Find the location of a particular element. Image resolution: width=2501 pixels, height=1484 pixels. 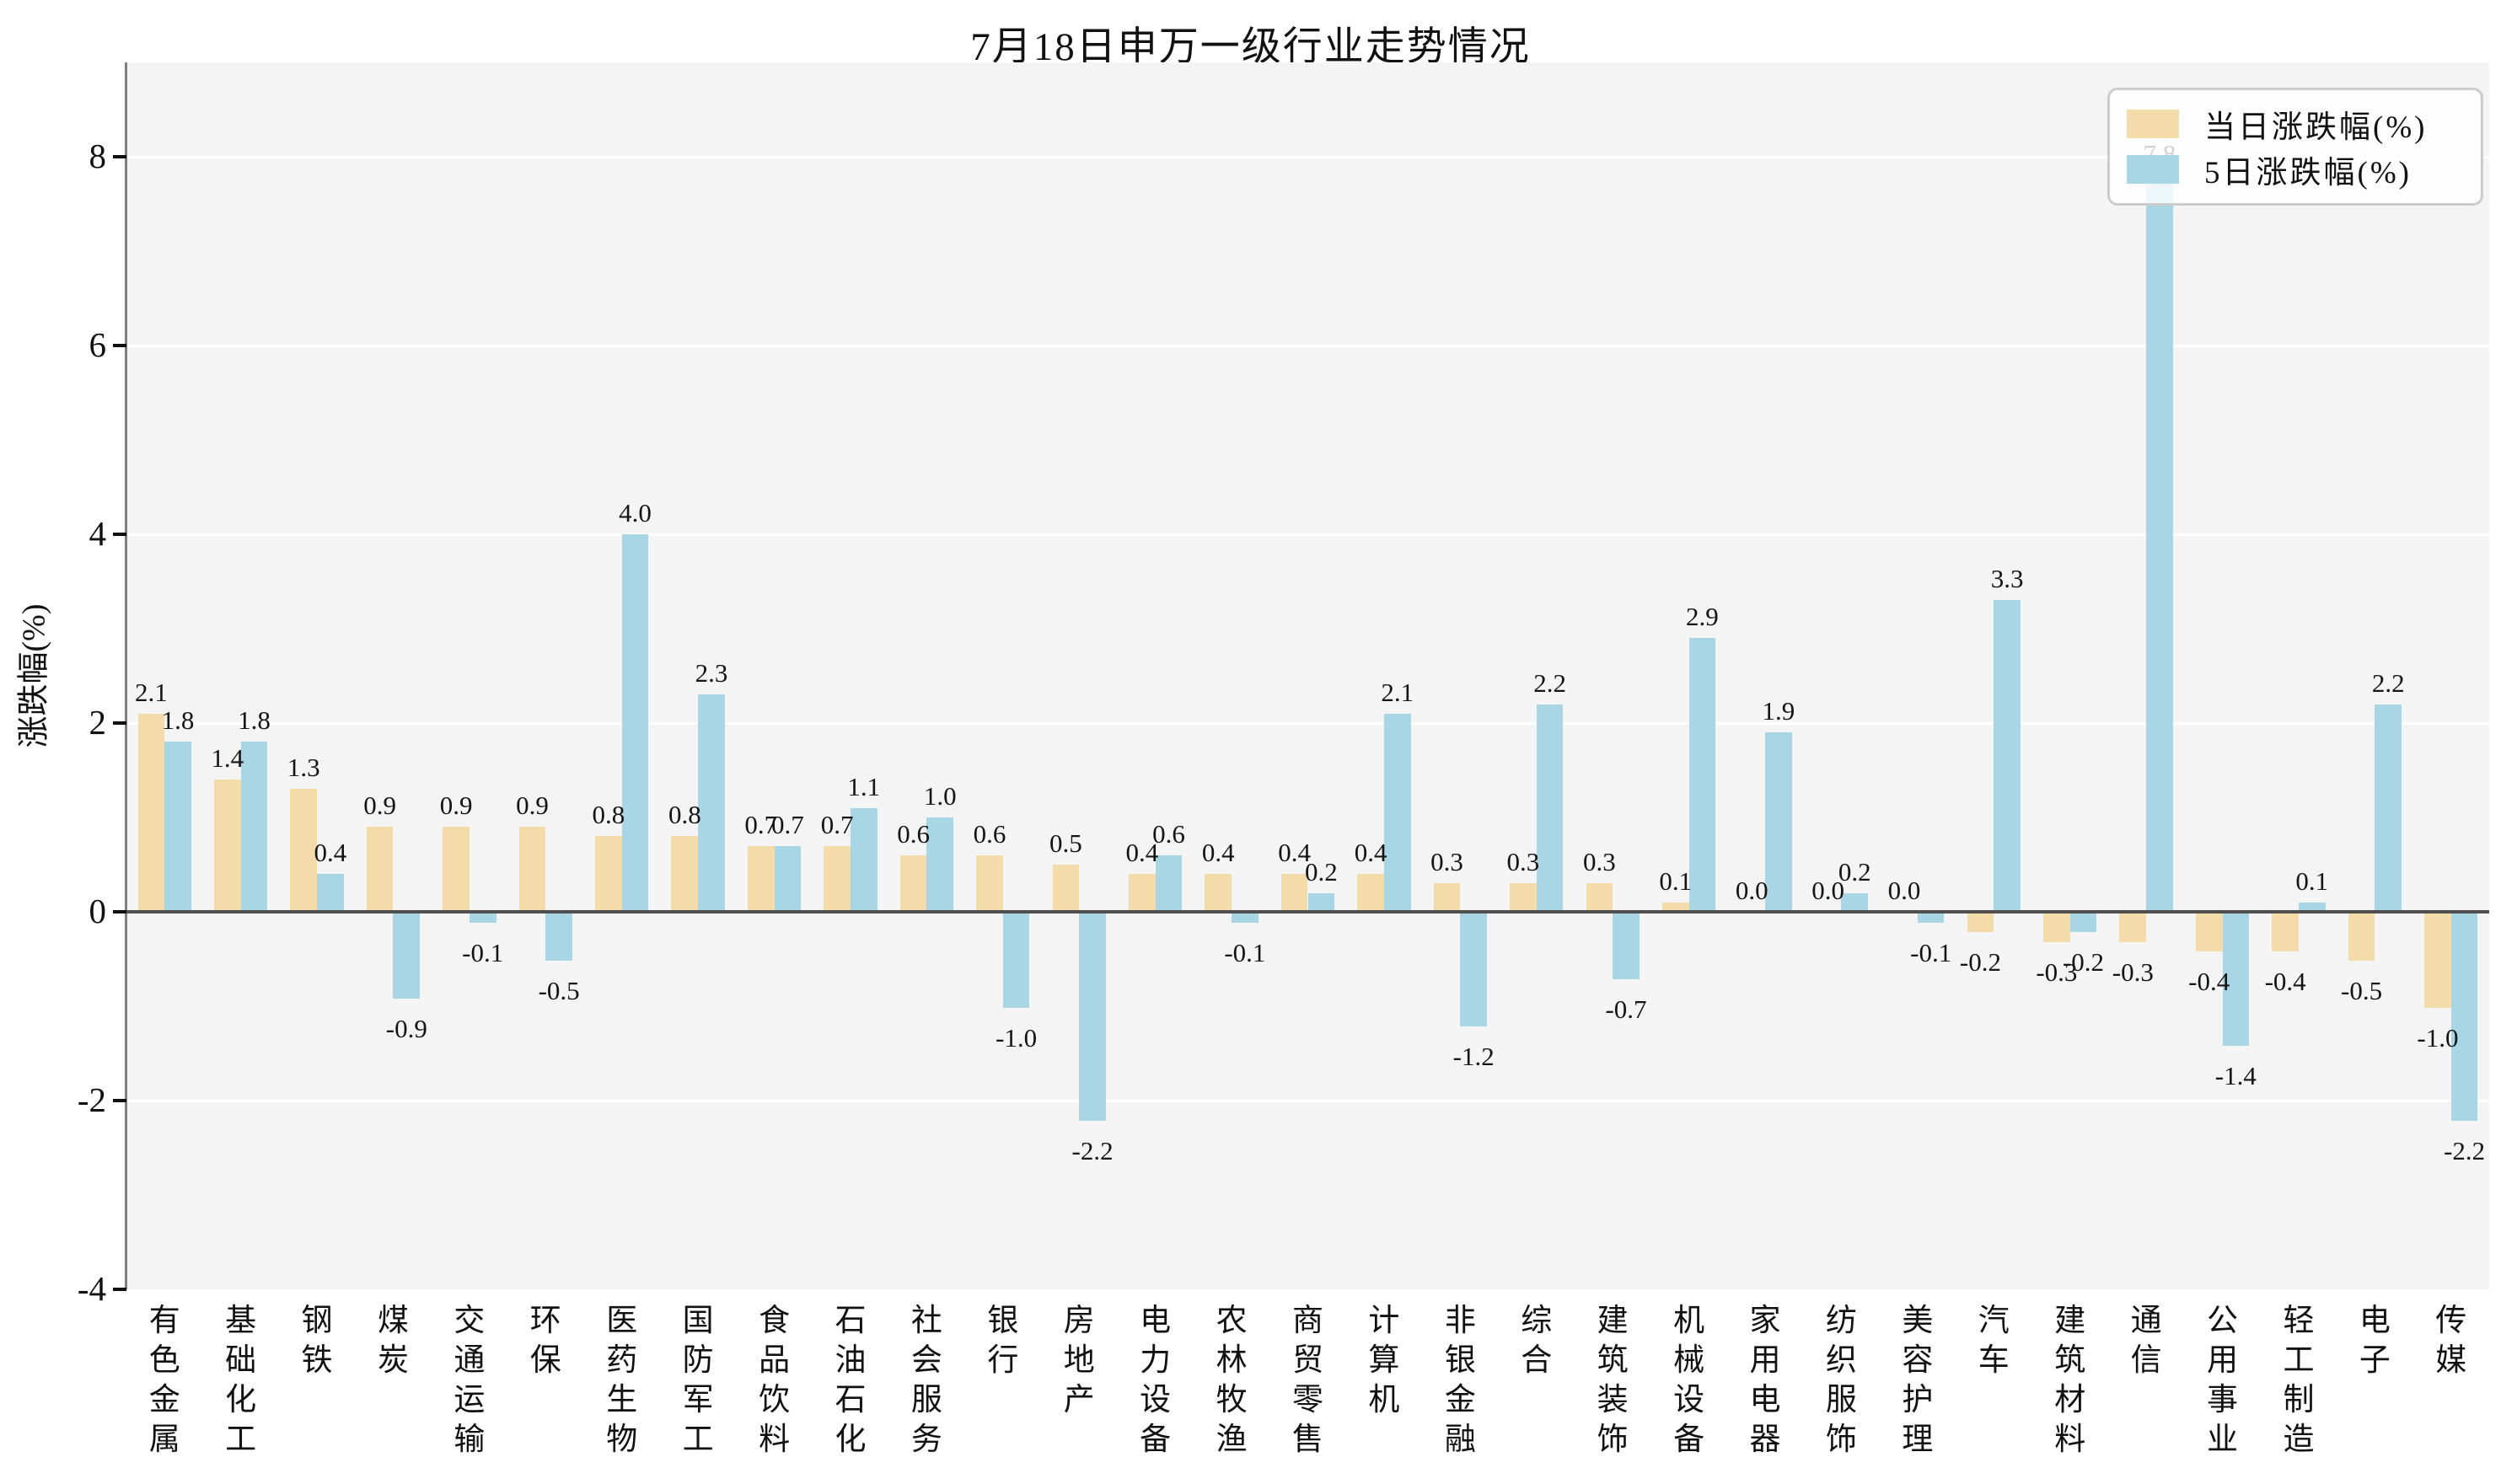

bar-value-label: 3.3 is located at coordinates (2007, 579).